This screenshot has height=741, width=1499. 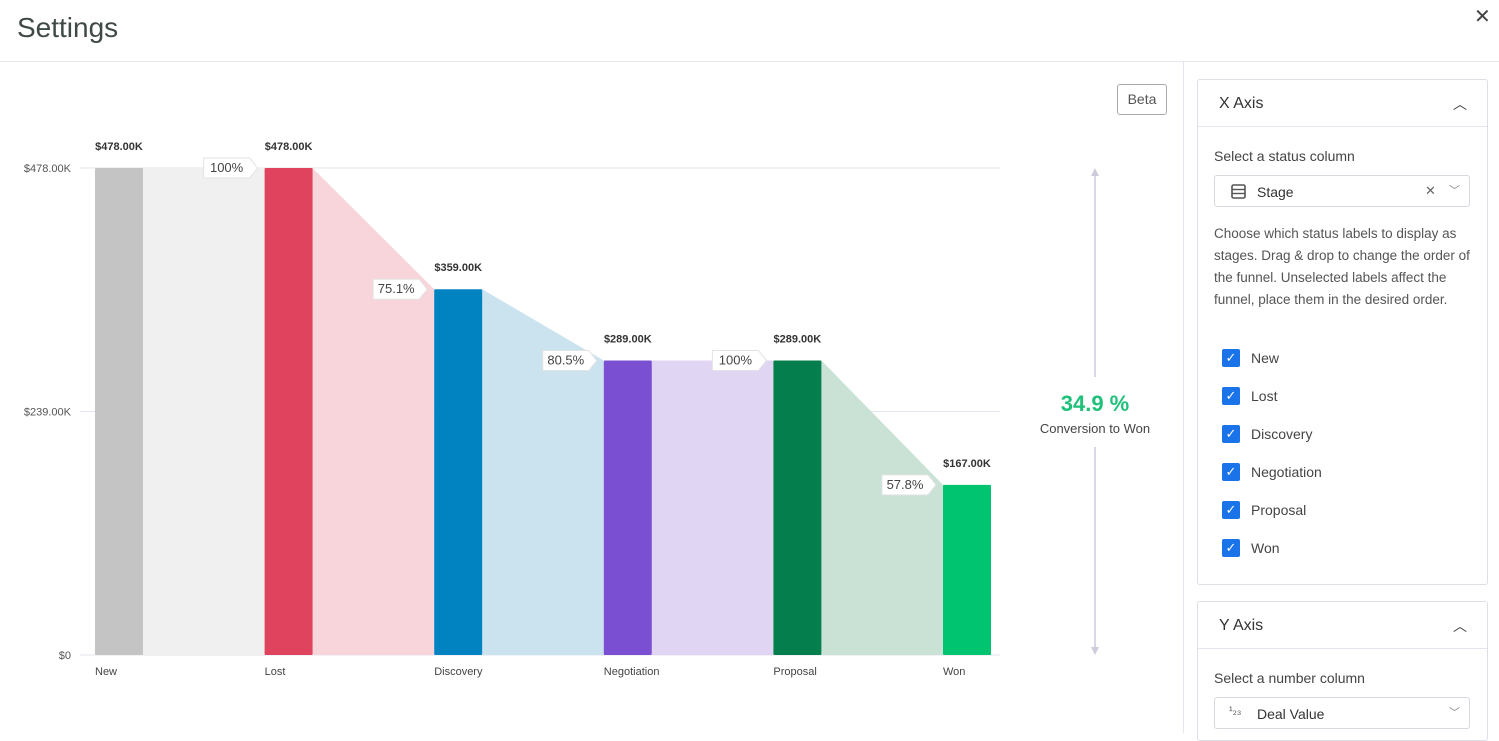 What do you see at coordinates (1430, 190) in the screenshot?
I see `clear-icon: ✕` at bounding box center [1430, 190].